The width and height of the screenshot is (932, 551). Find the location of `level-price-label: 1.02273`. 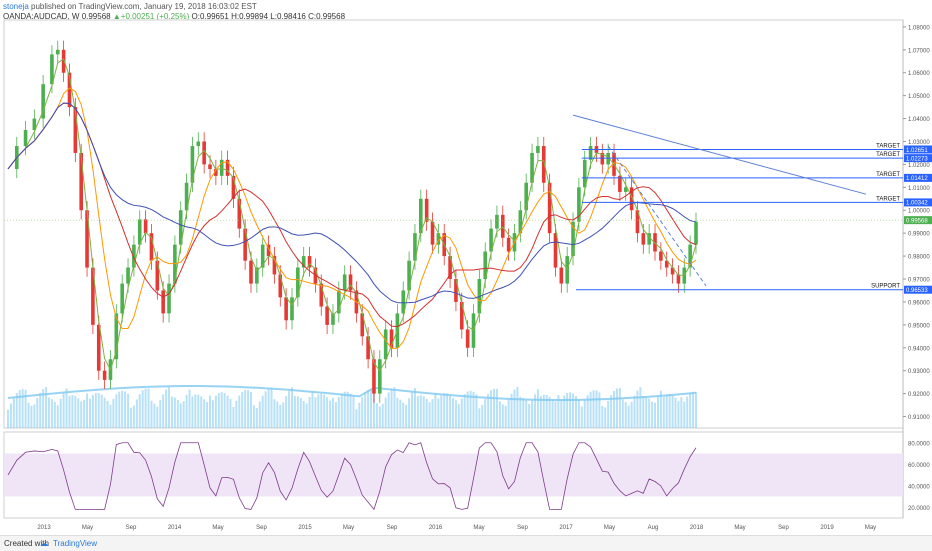

level-price-label: 1.02273 is located at coordinates (917, 159).